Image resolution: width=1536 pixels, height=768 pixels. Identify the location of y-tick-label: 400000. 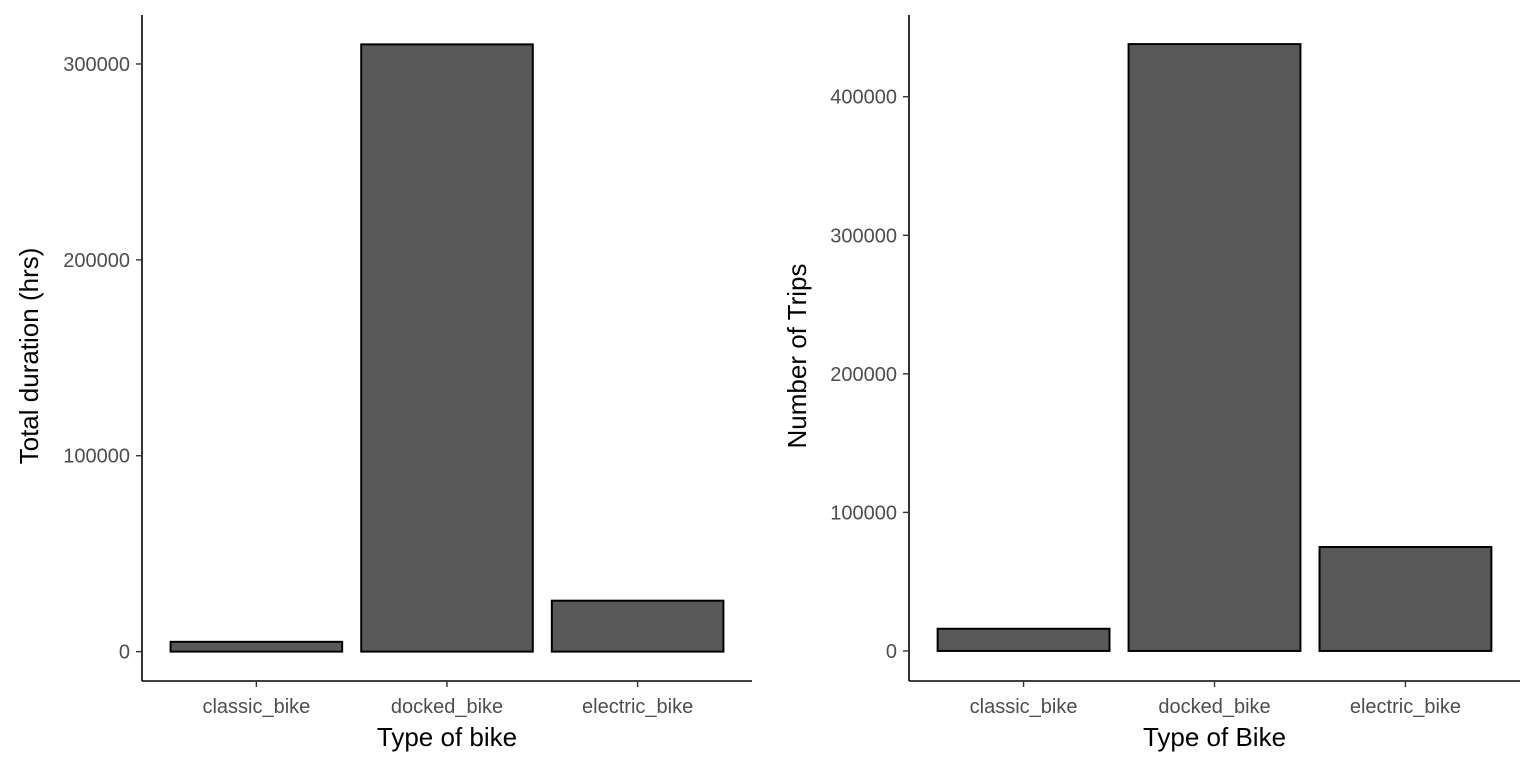
(863, 98).